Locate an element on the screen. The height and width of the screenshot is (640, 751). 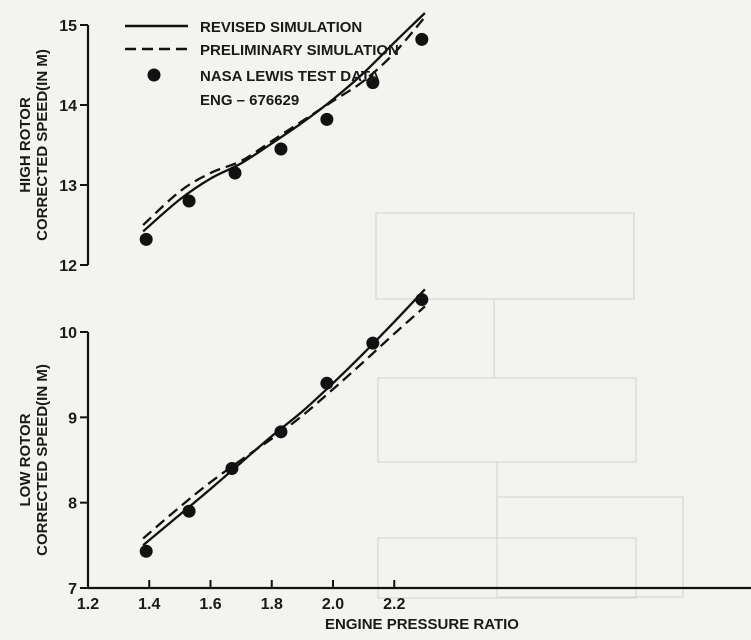
x-tick-label: 1.6 is located at coordinates (210, 604).